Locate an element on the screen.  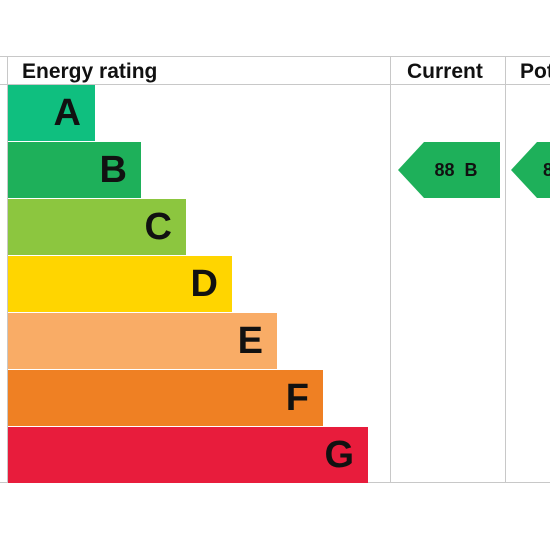
header-top-border is located at coordinates (275, 56).